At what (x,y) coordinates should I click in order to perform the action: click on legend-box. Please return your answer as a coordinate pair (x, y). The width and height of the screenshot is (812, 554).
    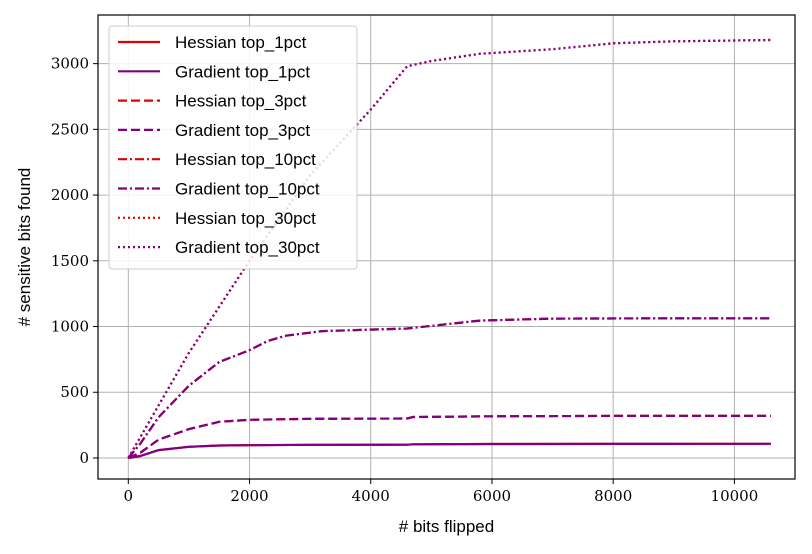
    Looking at the image, I should click on (233, 147).